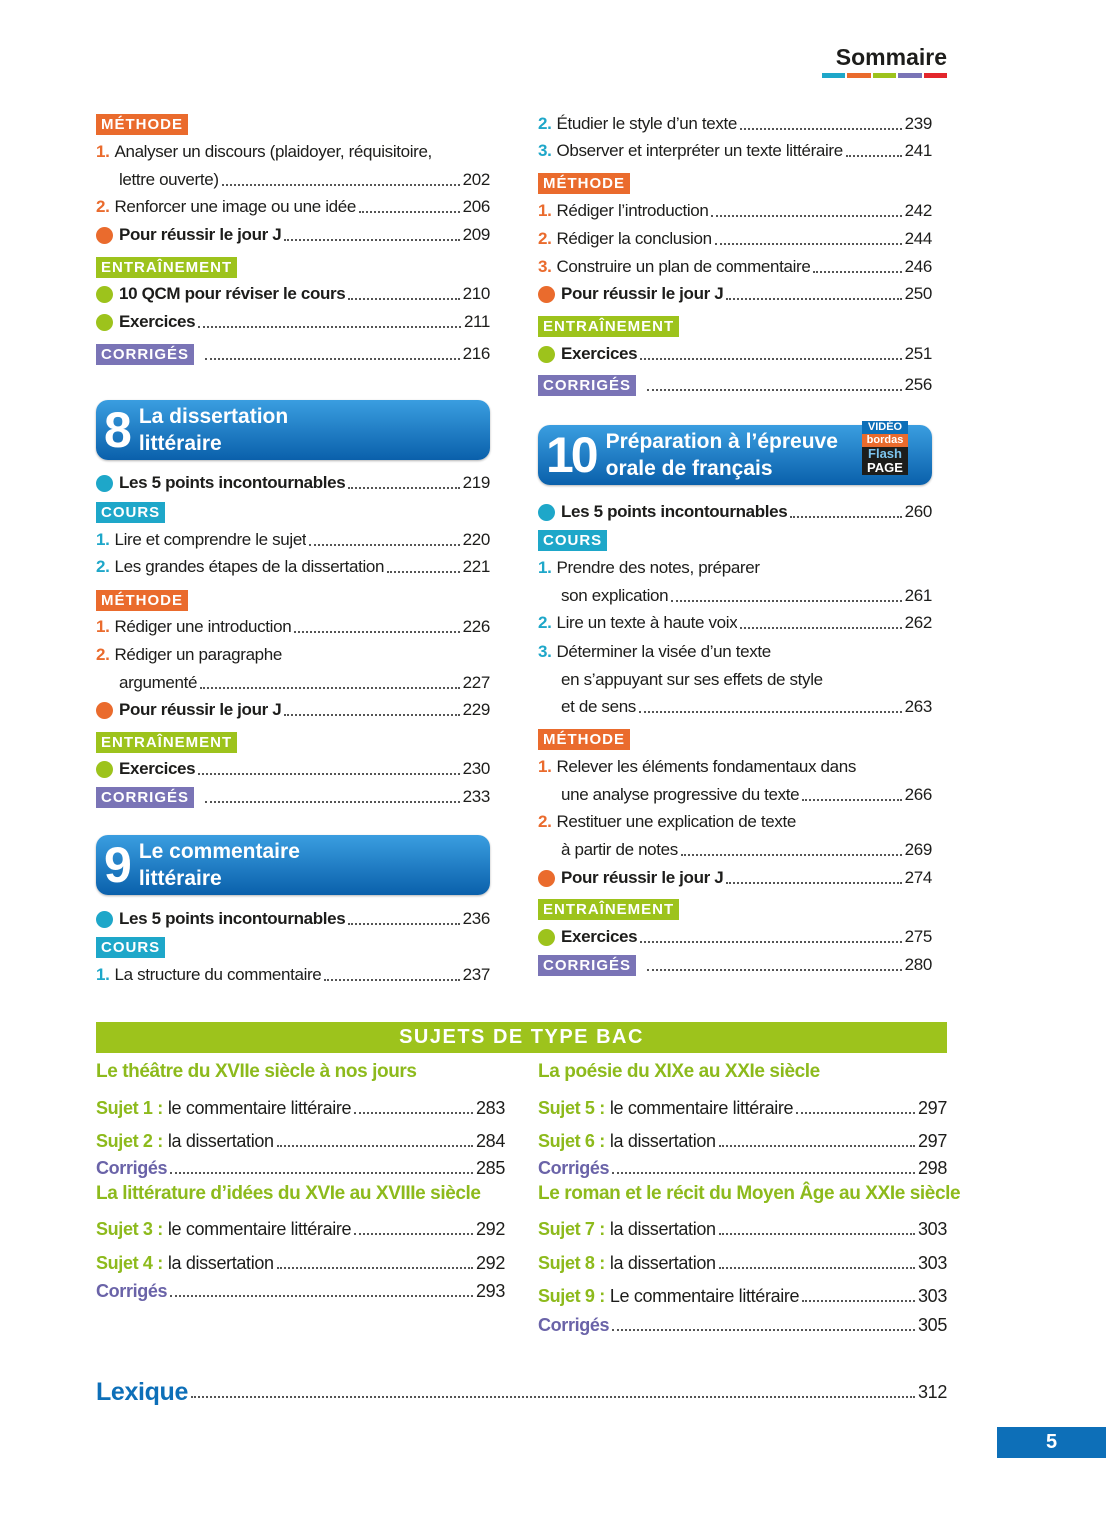  Describe the element at coordinates (180, 878) in the screenshot. I see `chapter-title-line: littéraire` at that location.